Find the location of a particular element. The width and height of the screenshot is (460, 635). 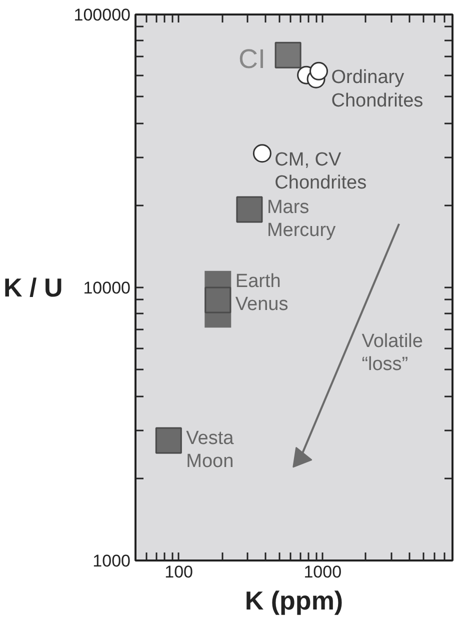

series-label: Earth Venus is located at coordinates (261, 293).